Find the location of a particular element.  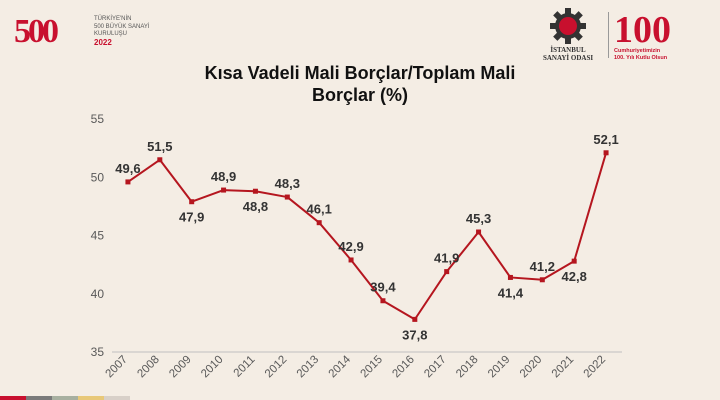

x-tick-label: 2021 is located at coordinates (563, 367).